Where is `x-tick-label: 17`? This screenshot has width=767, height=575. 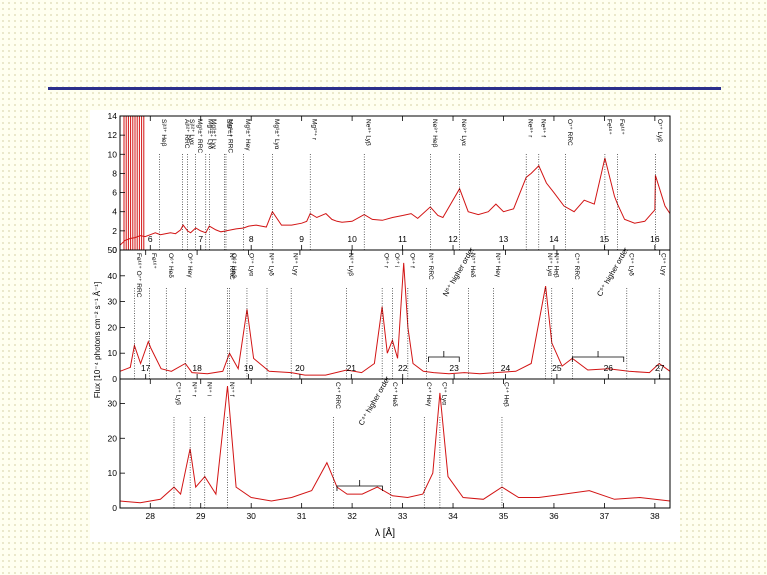 x-tick-label: 17 is located at coordinates (146, 368).